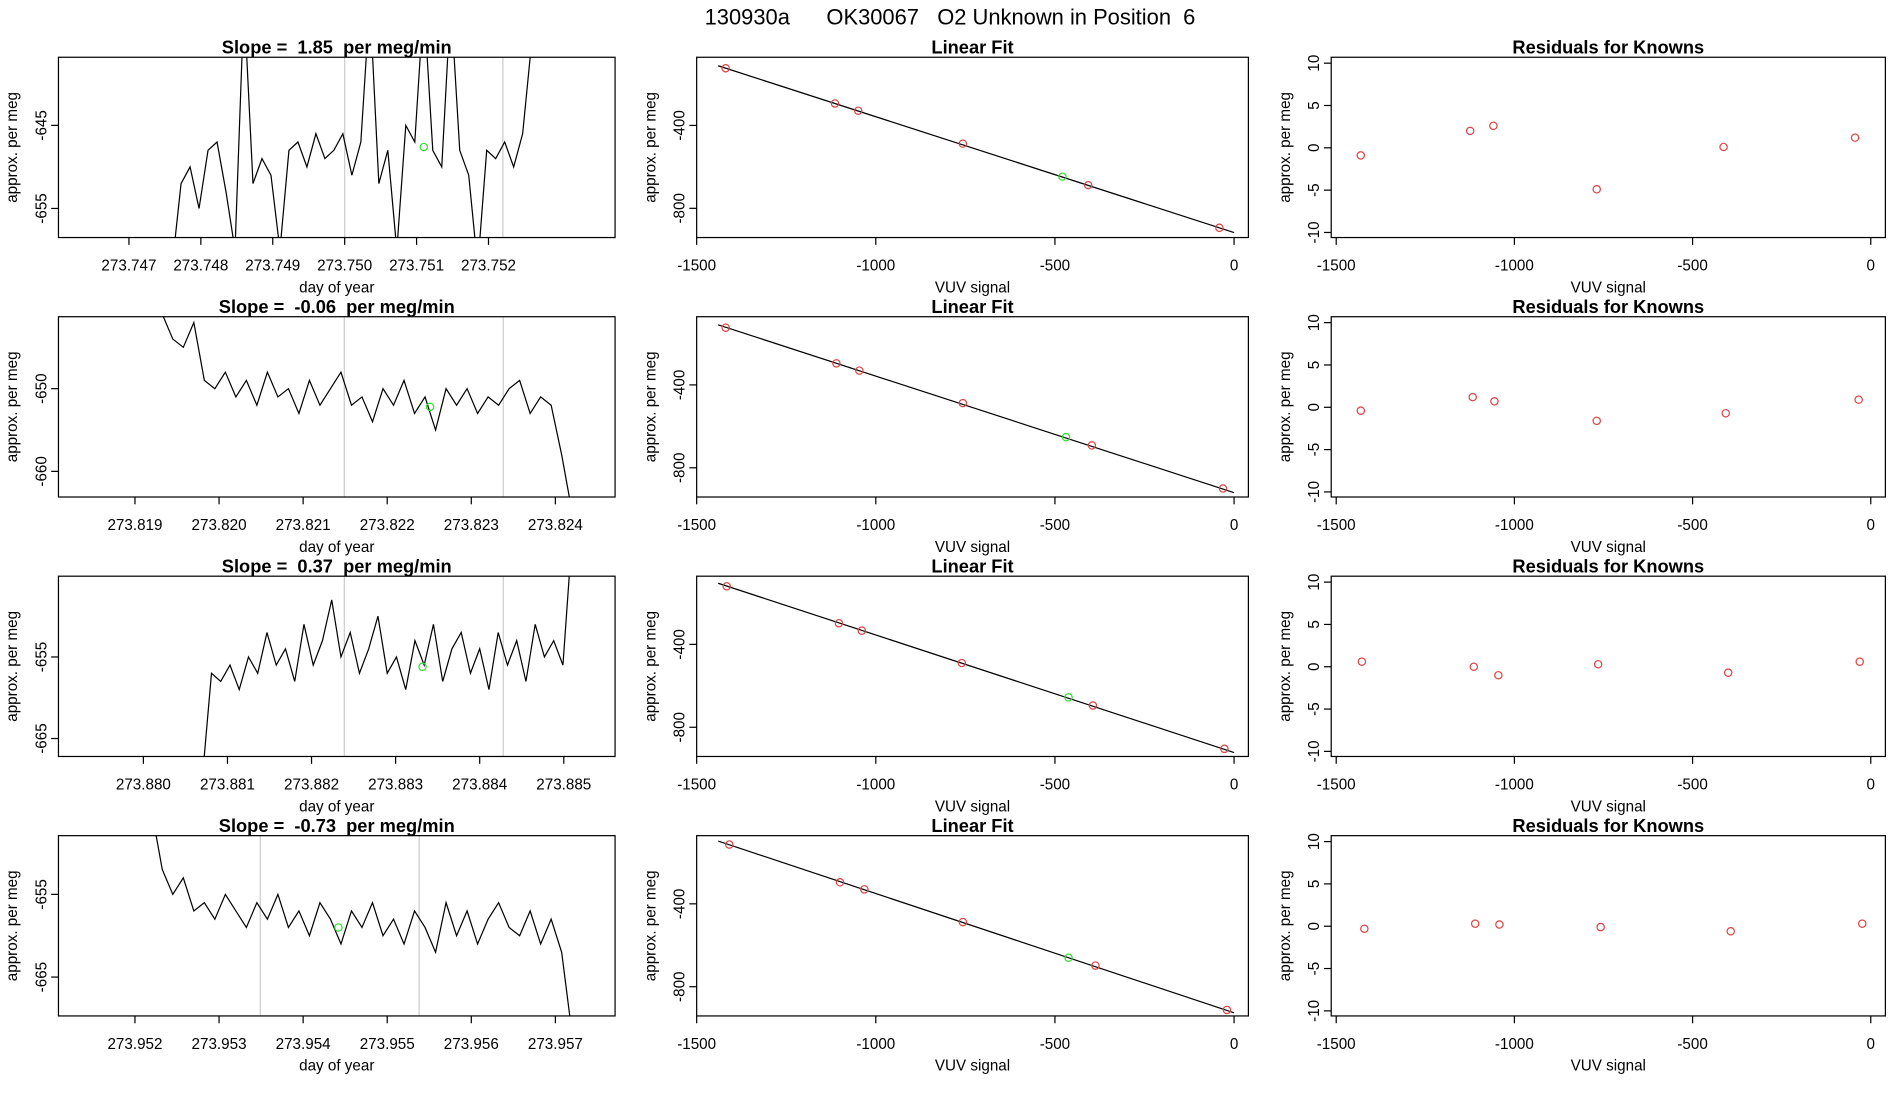  I want to click on y-tick-label: -665, so click(41, 977).